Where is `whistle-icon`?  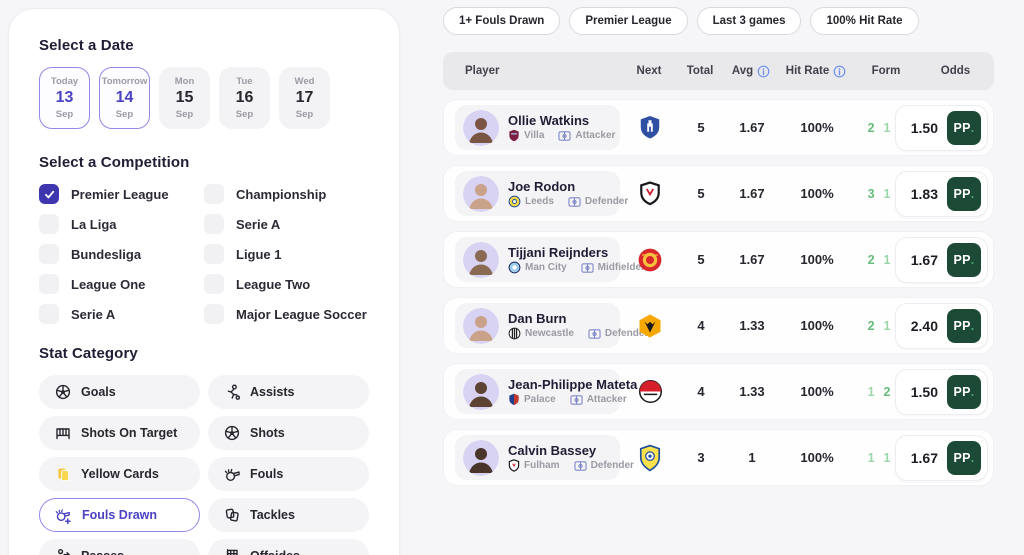 whistle-icon is located at coordinates (232, 474).